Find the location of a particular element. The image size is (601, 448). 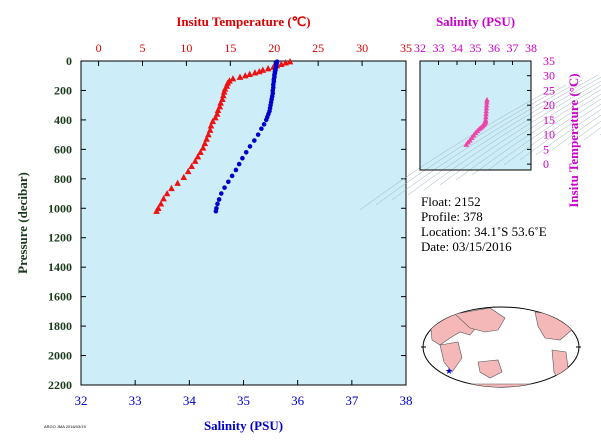

ts-temperature-tick-label: 30 is located at coordinates (549, 76).